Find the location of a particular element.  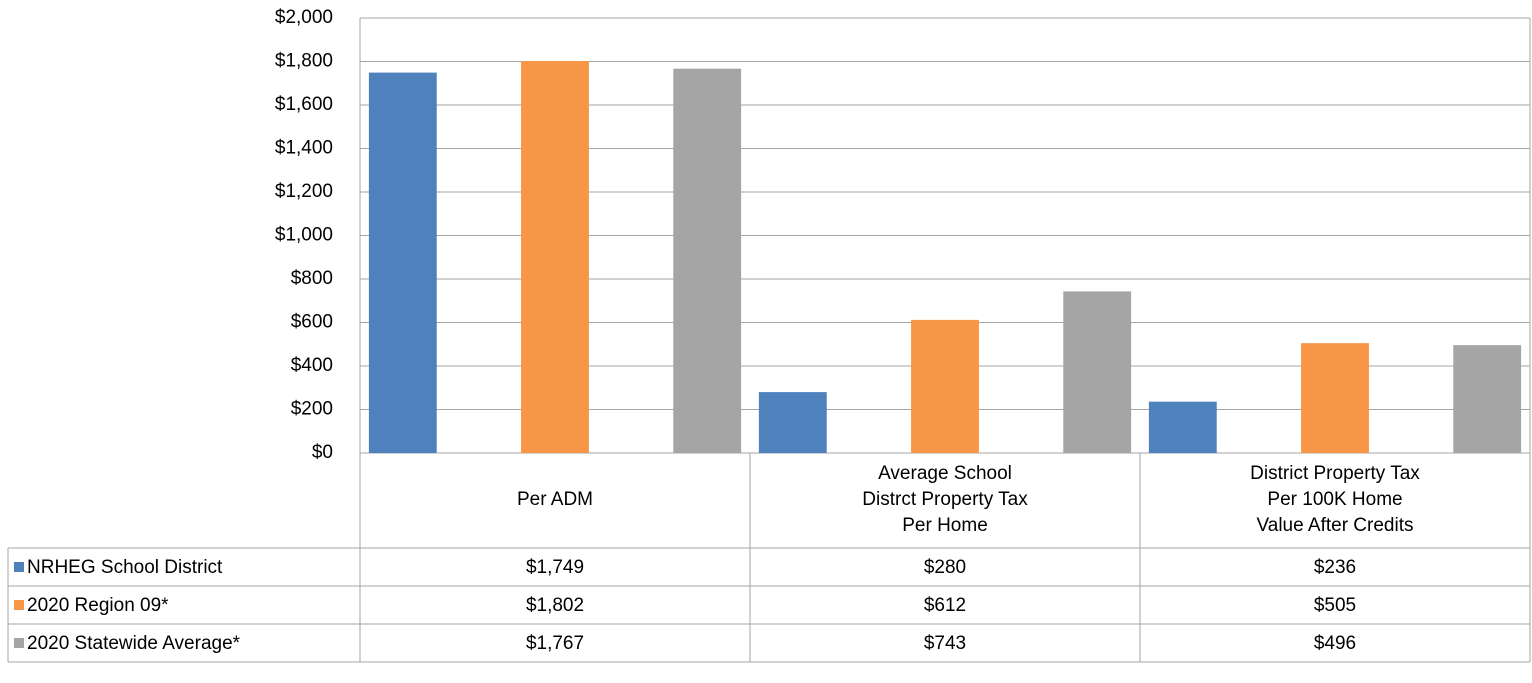

y-tick-label: $1,800 is located at coordinates (304, 61).